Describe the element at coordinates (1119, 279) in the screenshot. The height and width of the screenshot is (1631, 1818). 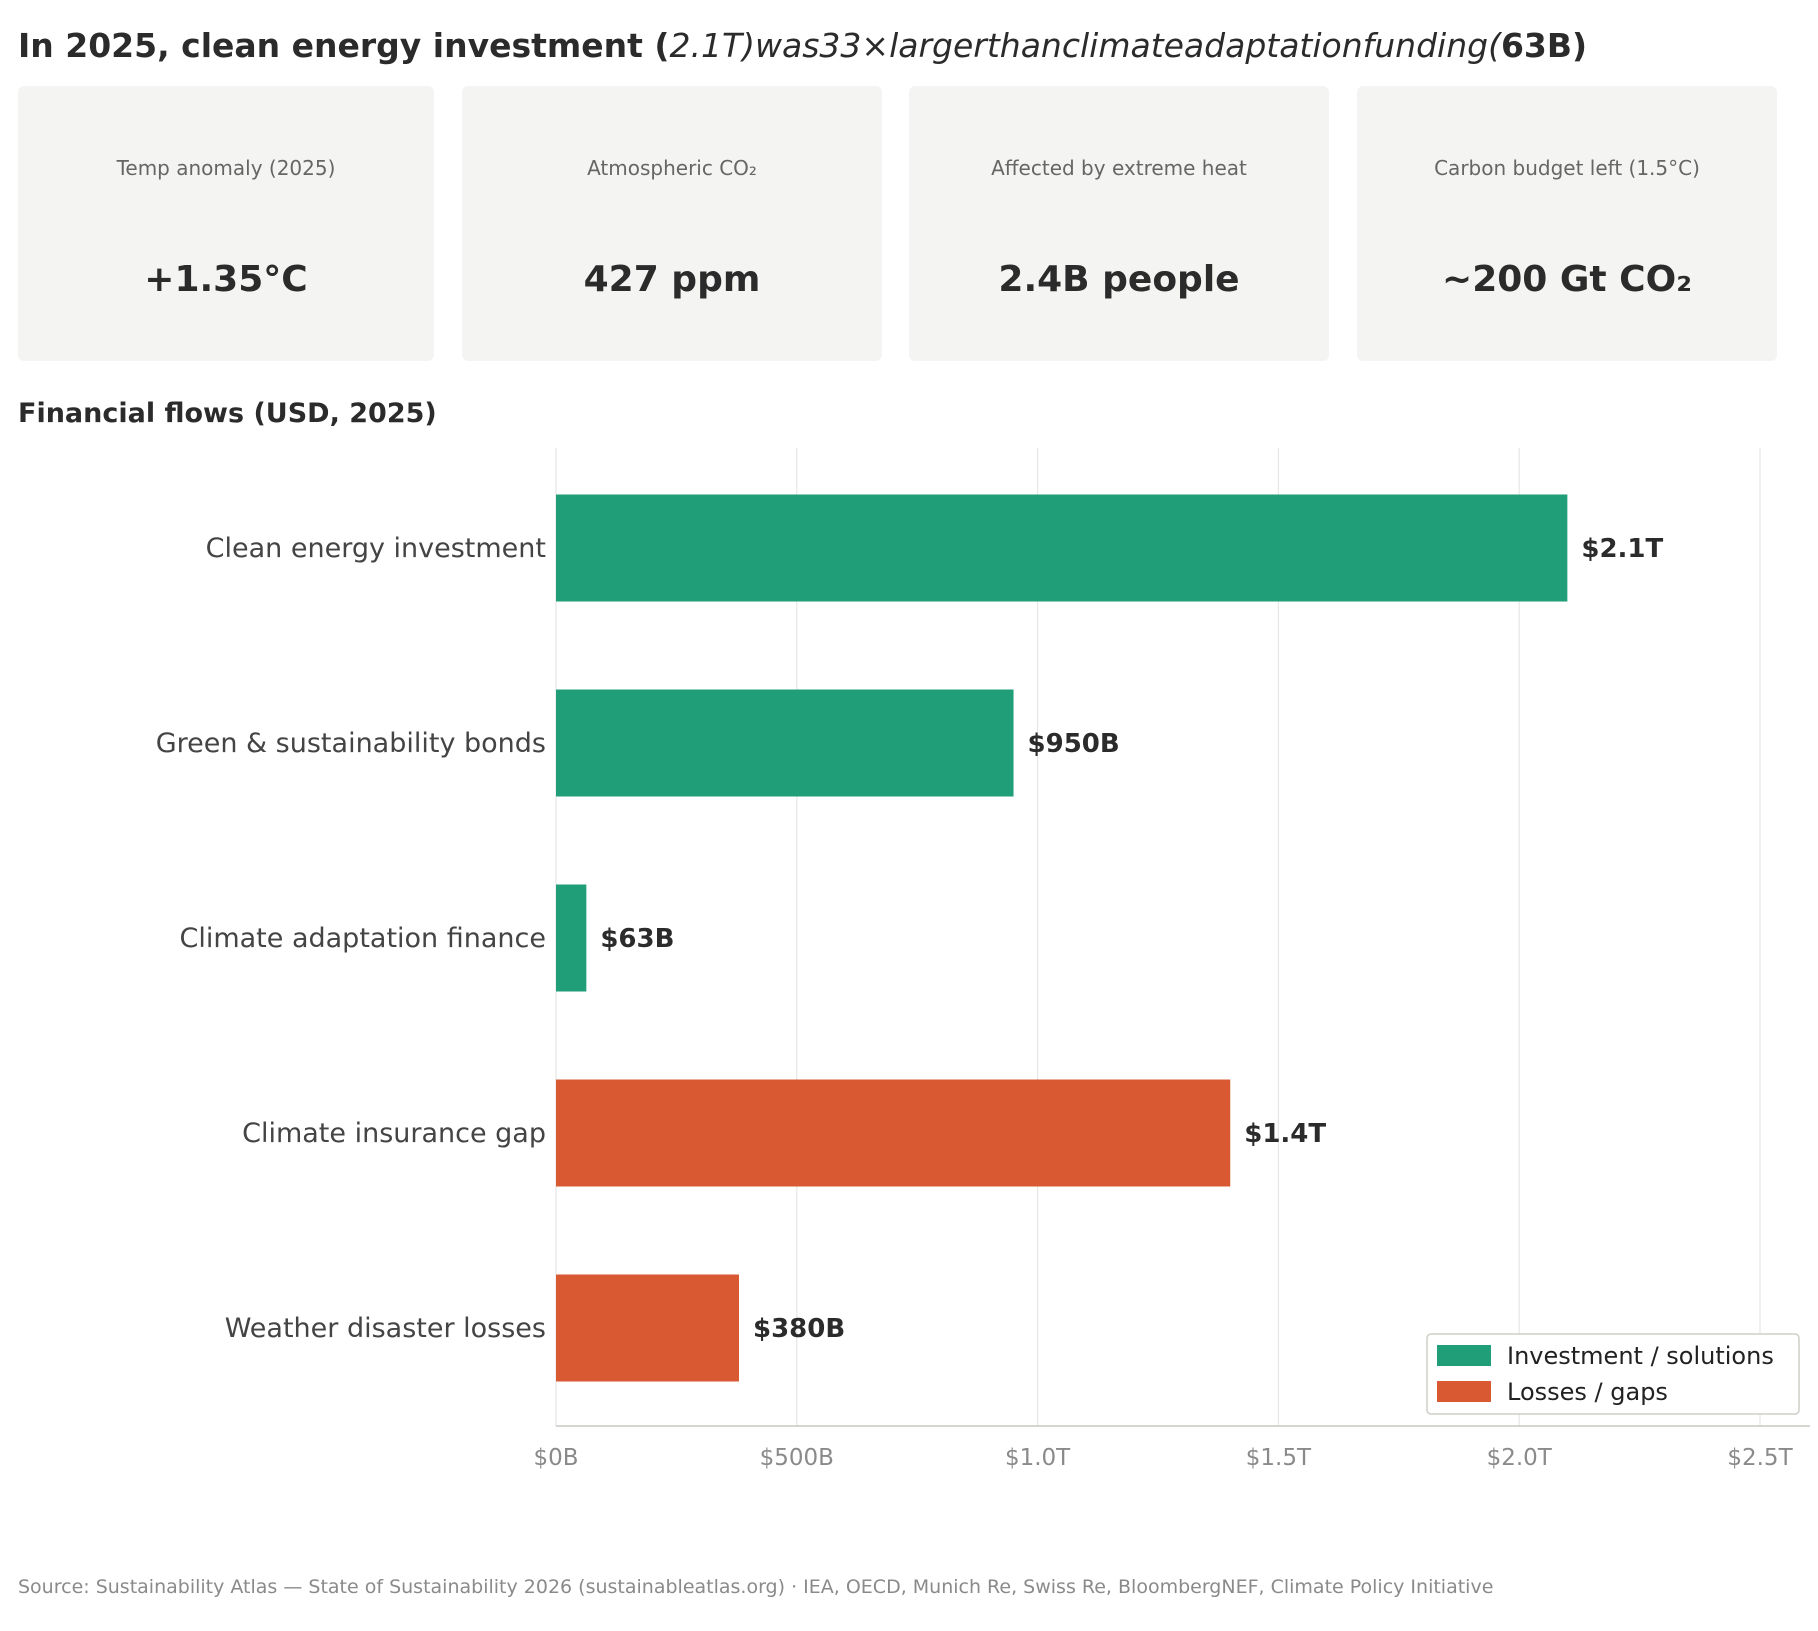
I see `kpi-value: 2.4B people` at that location.